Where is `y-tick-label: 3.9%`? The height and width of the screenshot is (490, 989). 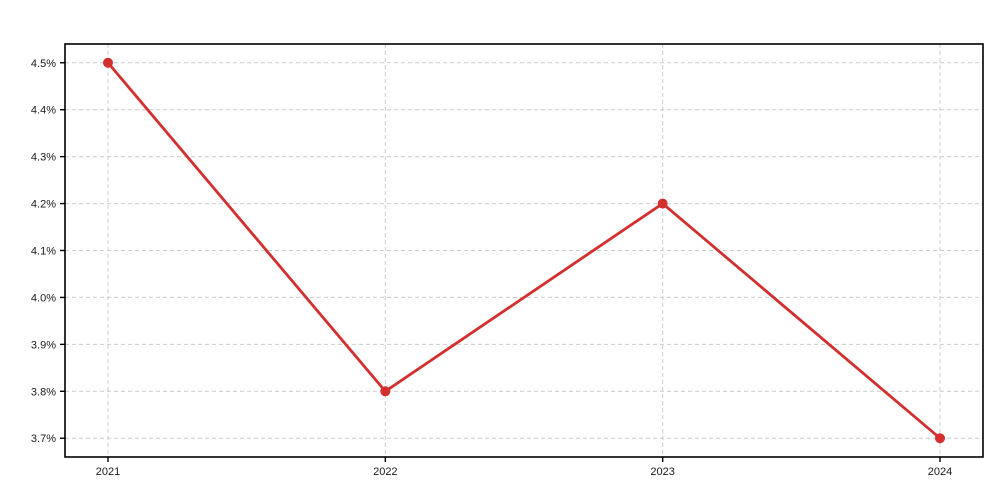
y-tick-label: 3.9% is located at coordinates (43, 345).